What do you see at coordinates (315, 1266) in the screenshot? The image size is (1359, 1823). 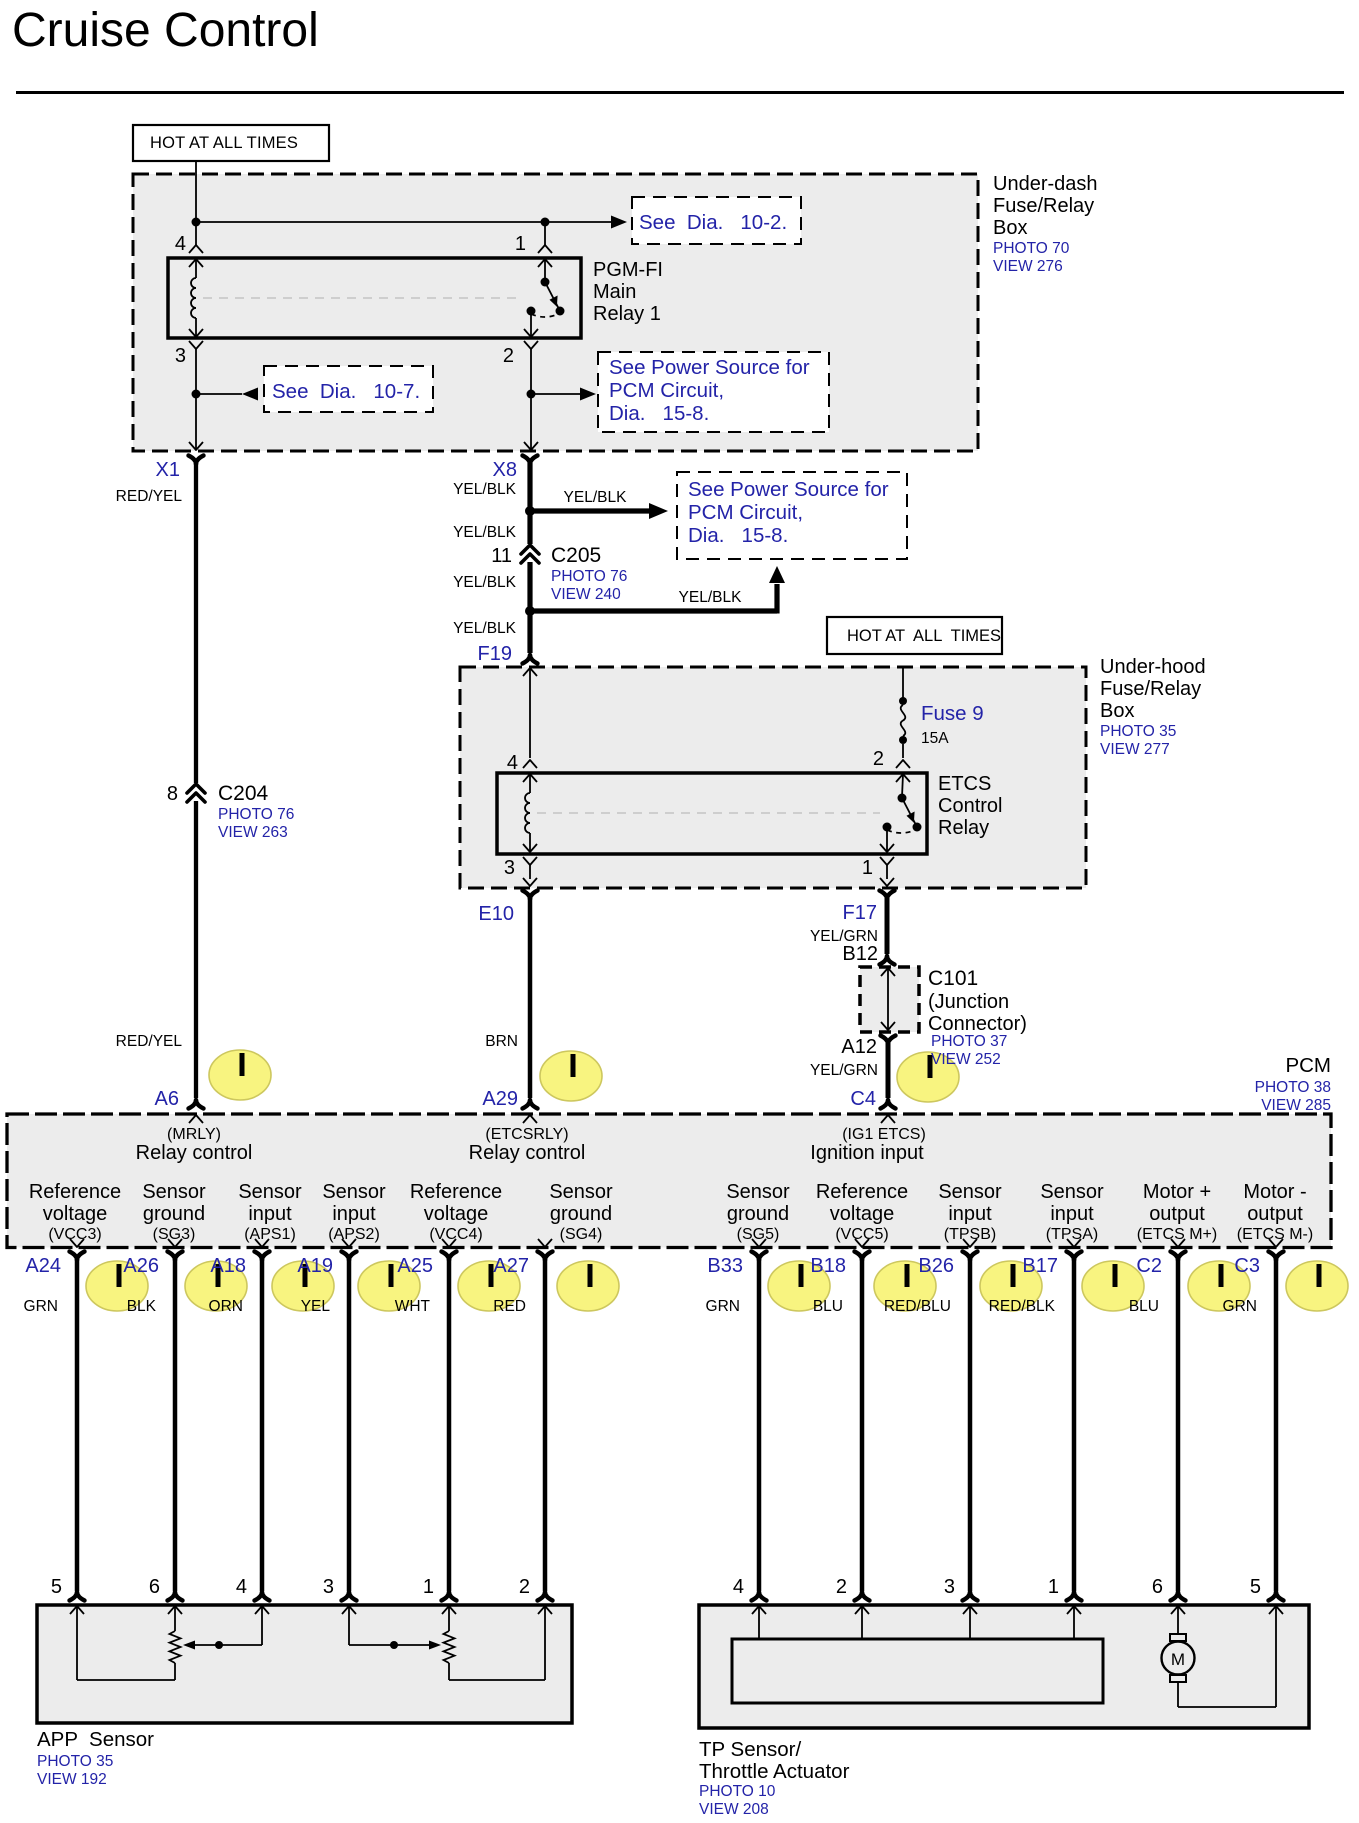 I see `svg-text: A19` at bounding box center [315, 1266].